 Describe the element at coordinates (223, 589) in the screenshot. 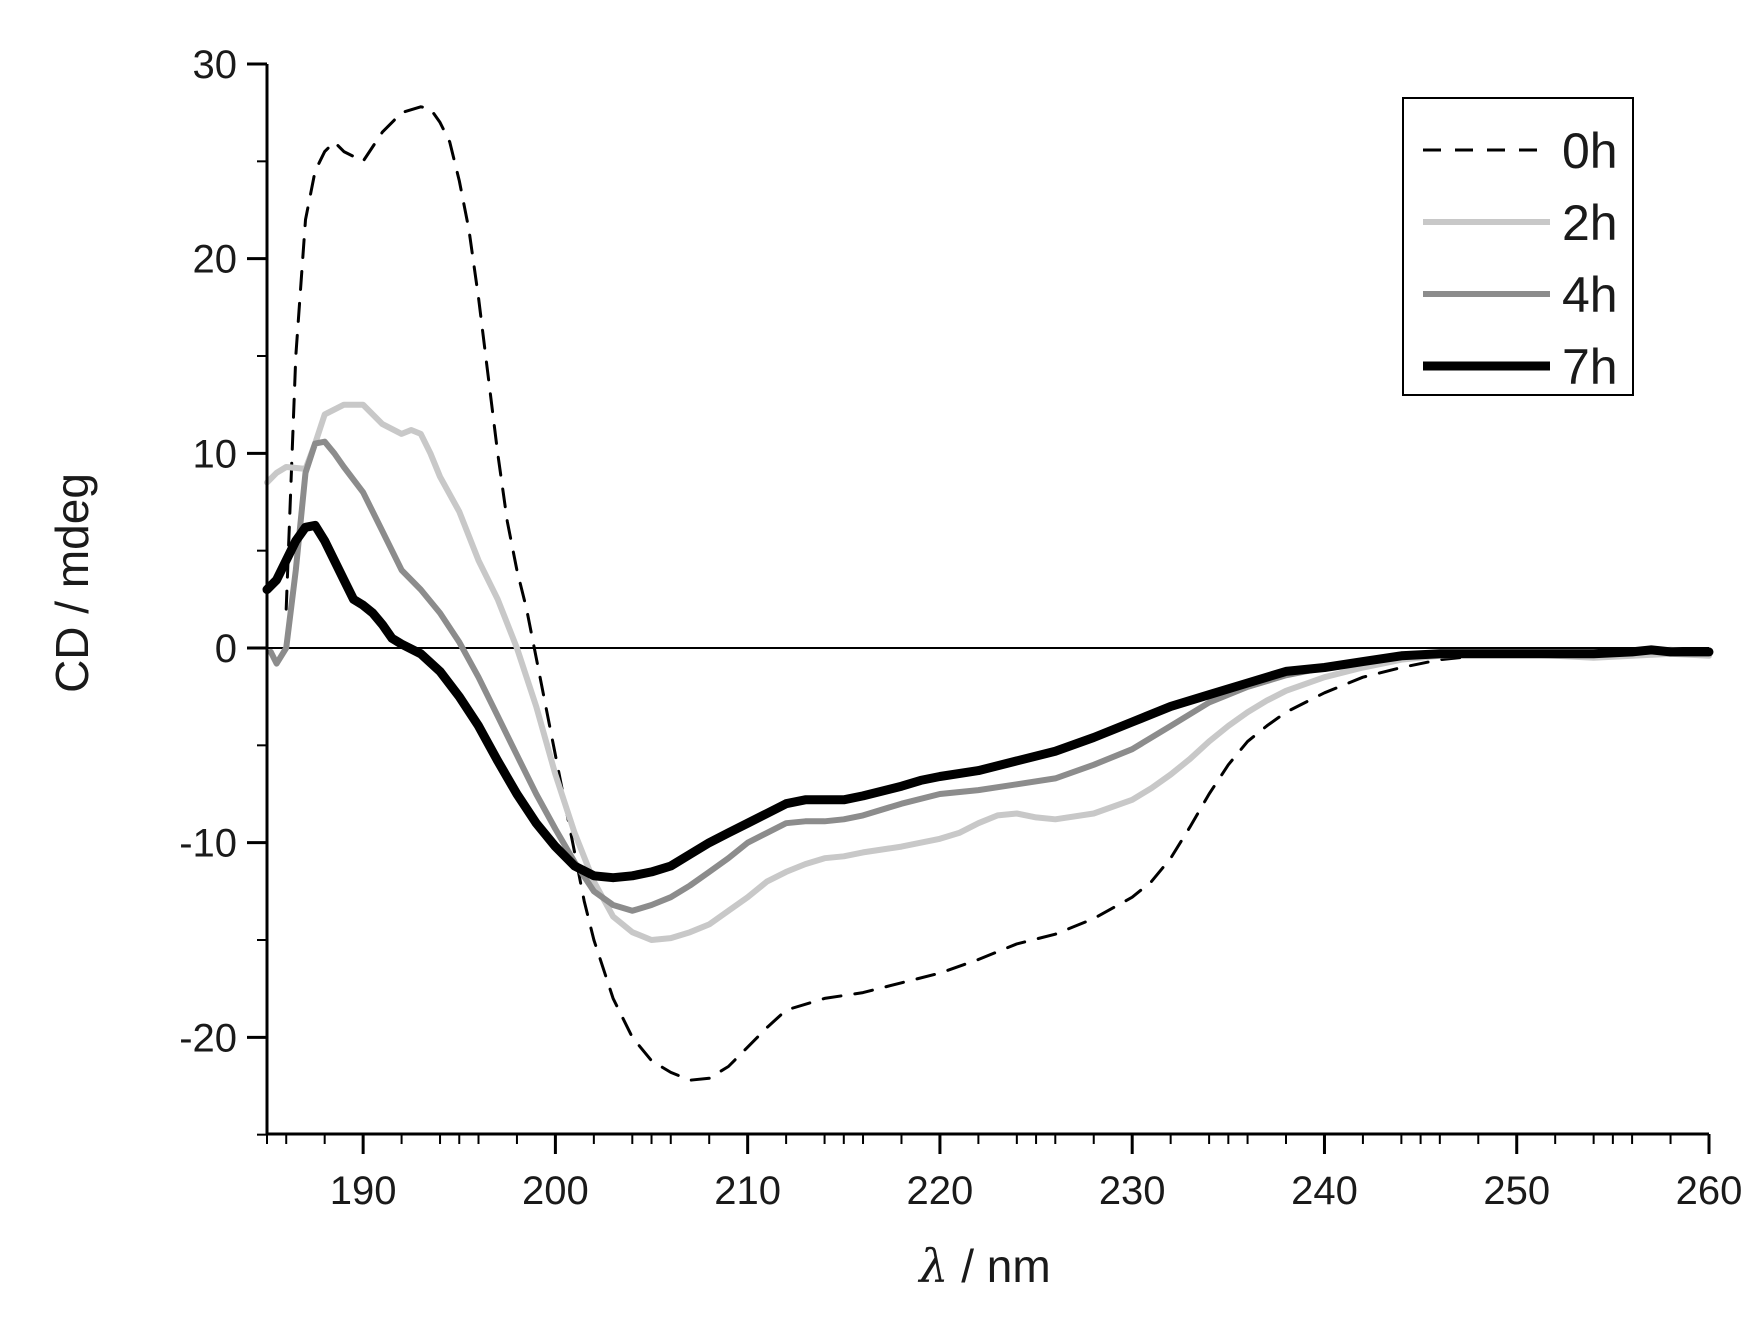

I see `y-ticks: -20 -10 0 10 20 30` at that location.